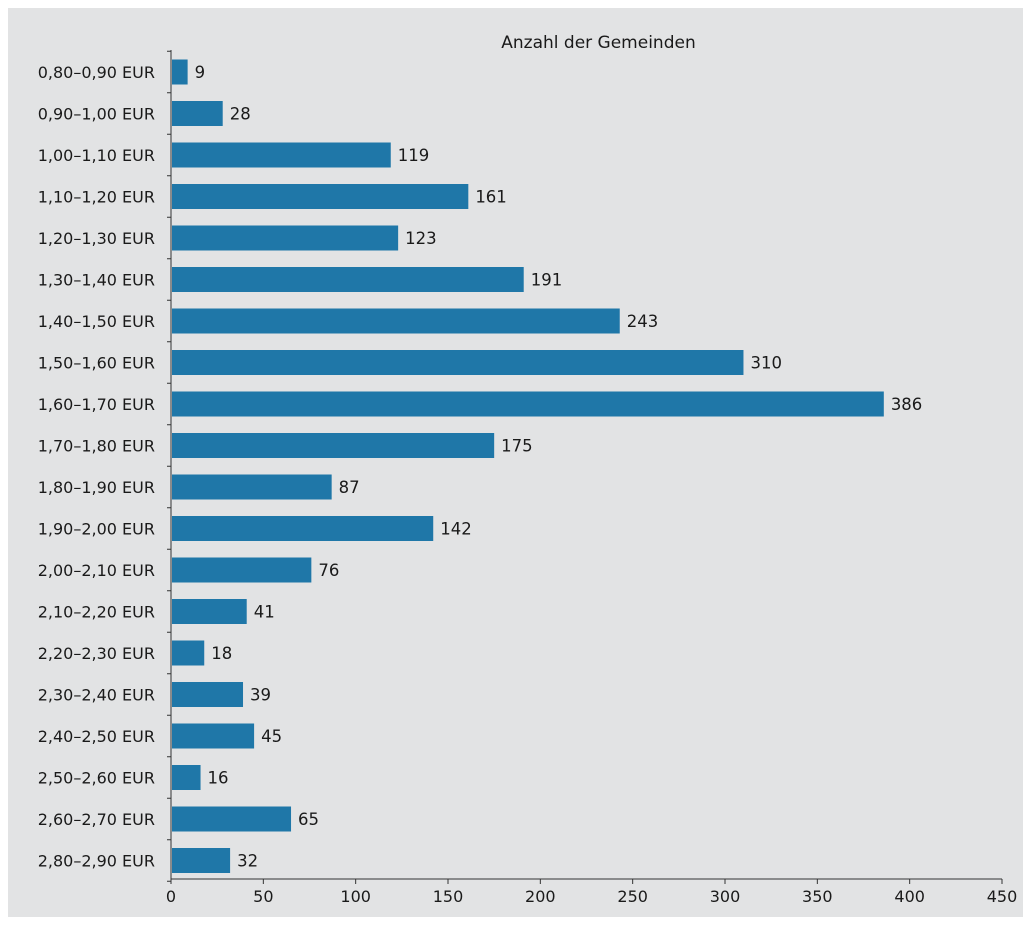 This screenshot has height=925, width=1023. I want to click on bar-value-label: 386, so click(907, 404).